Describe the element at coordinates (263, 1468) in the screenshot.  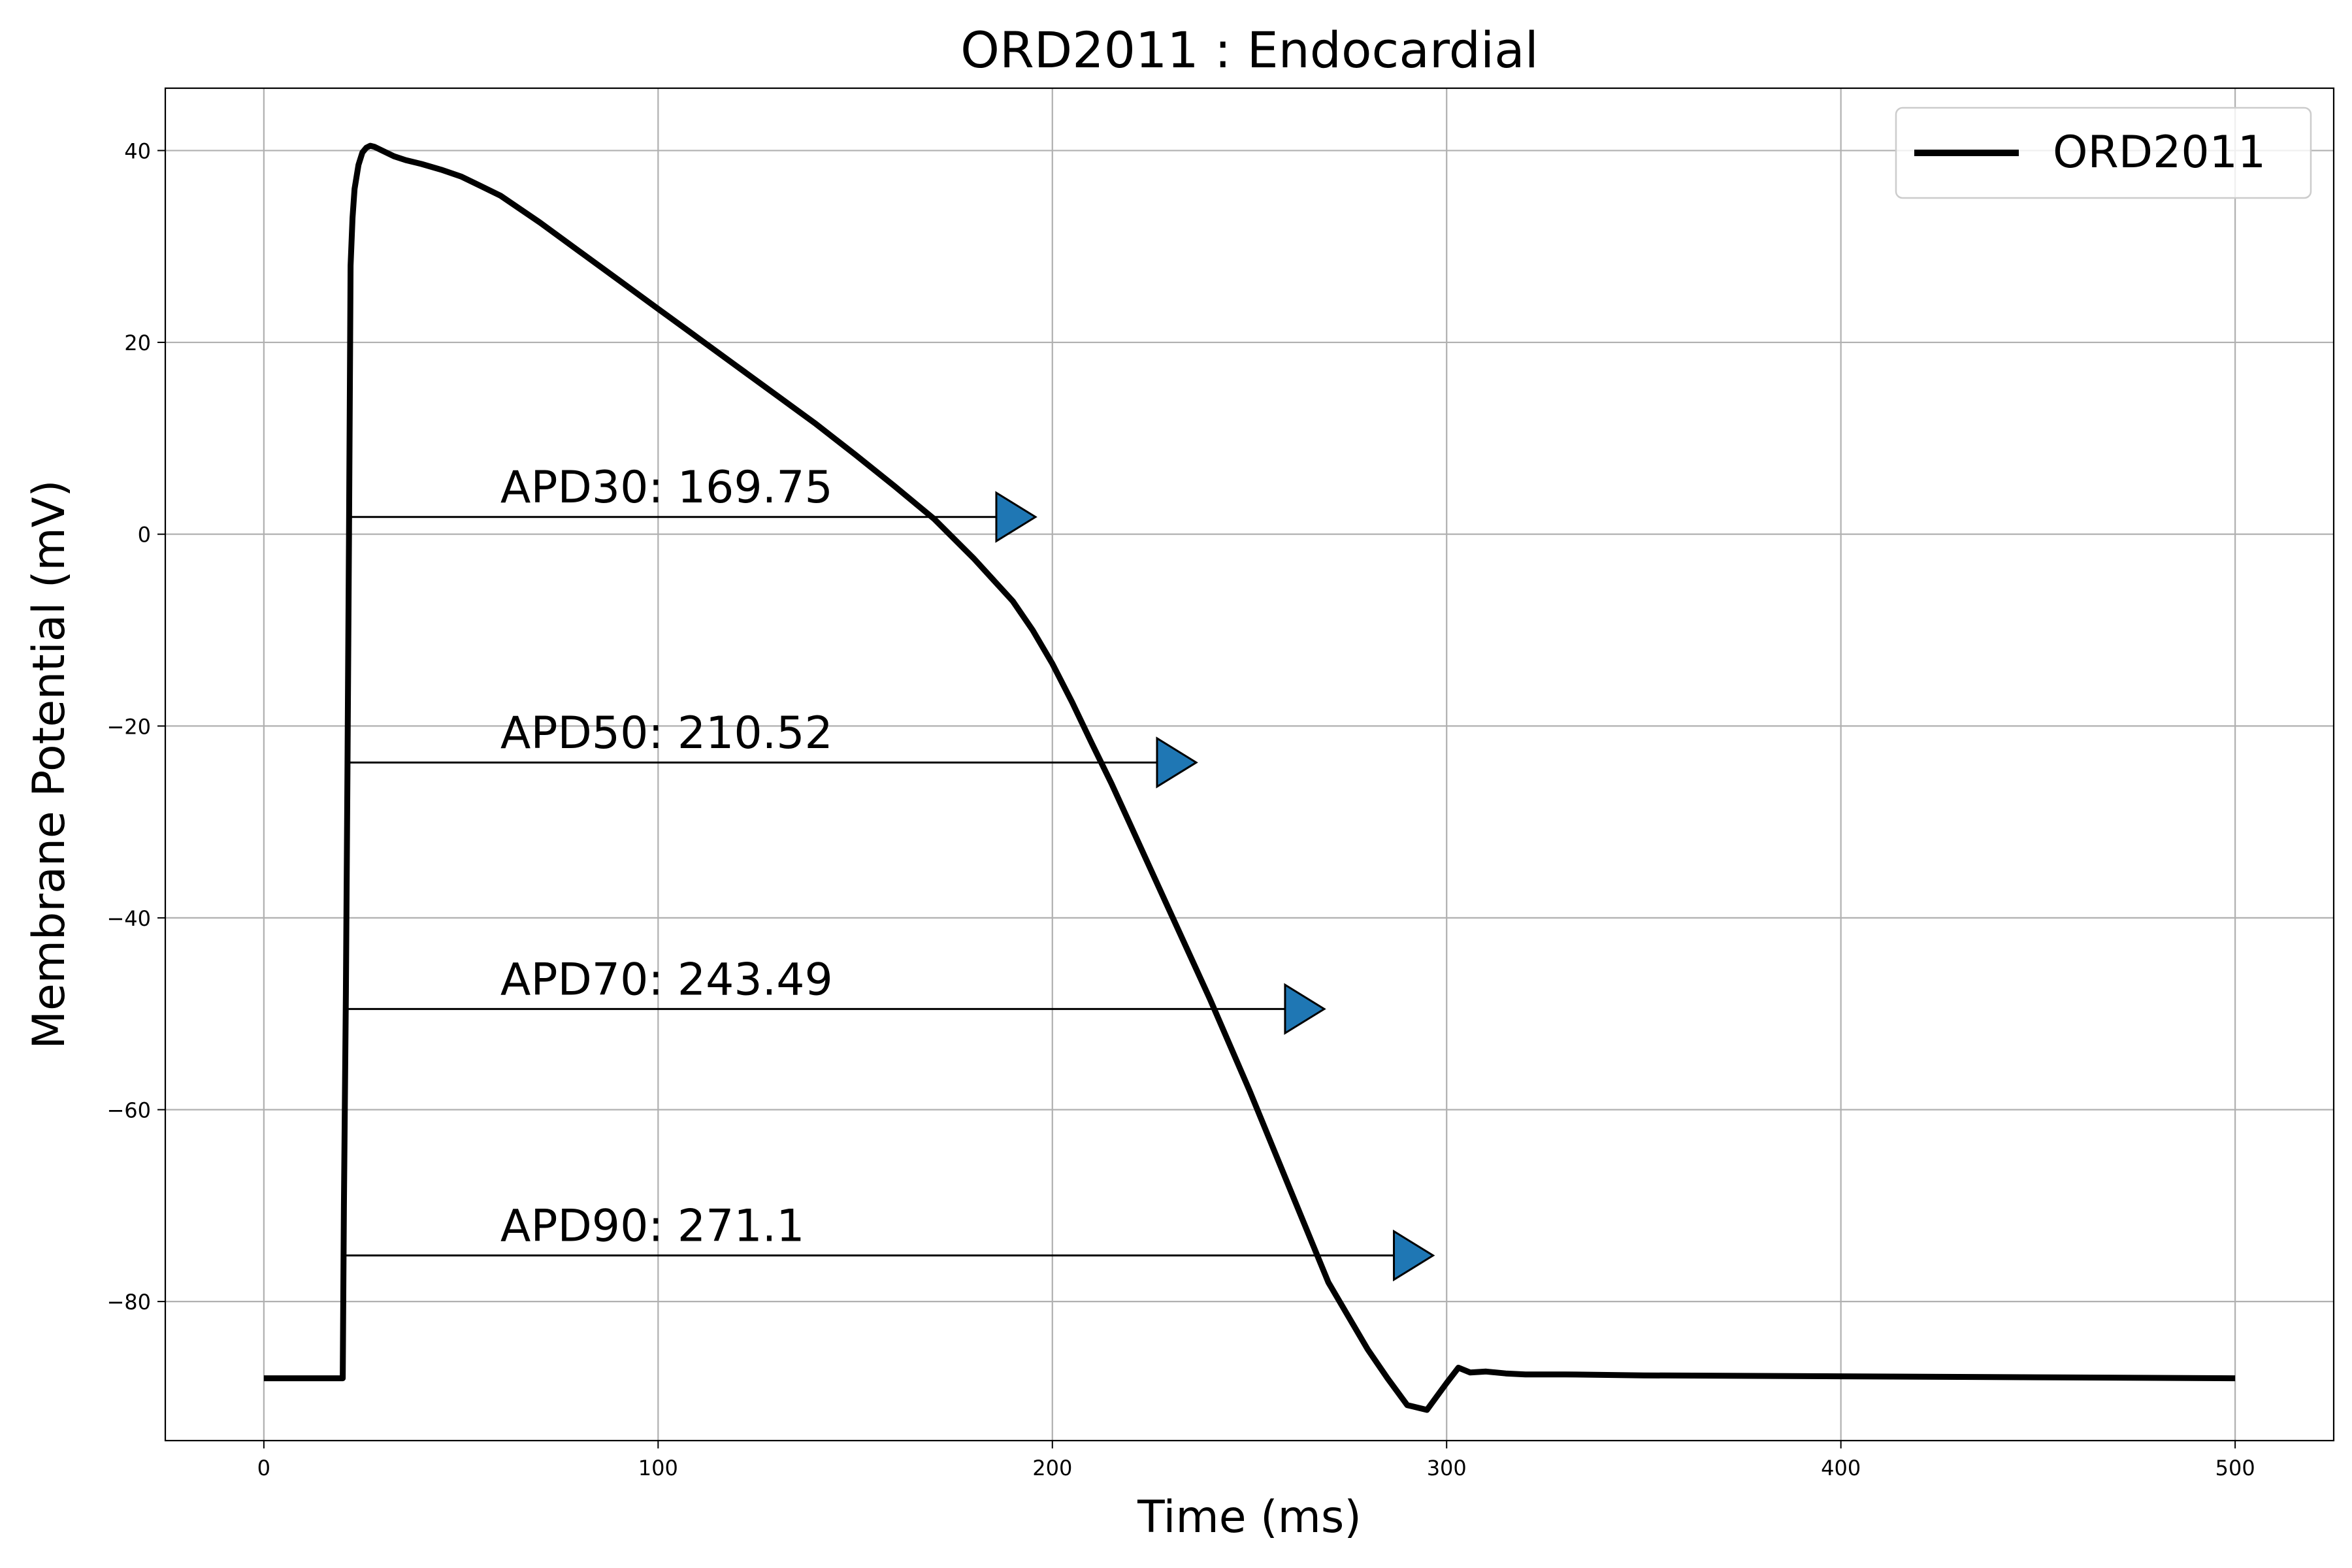
I see `x-tick-label: 0` at that location.